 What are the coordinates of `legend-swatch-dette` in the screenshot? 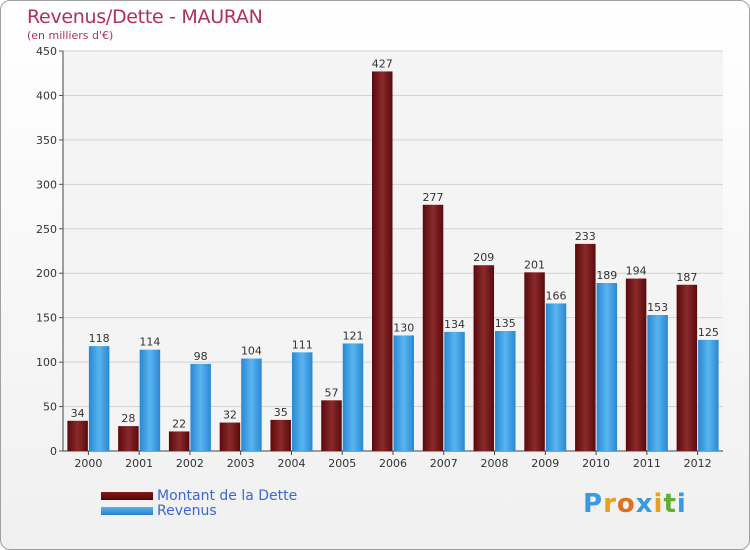 It's located at (127, 496).